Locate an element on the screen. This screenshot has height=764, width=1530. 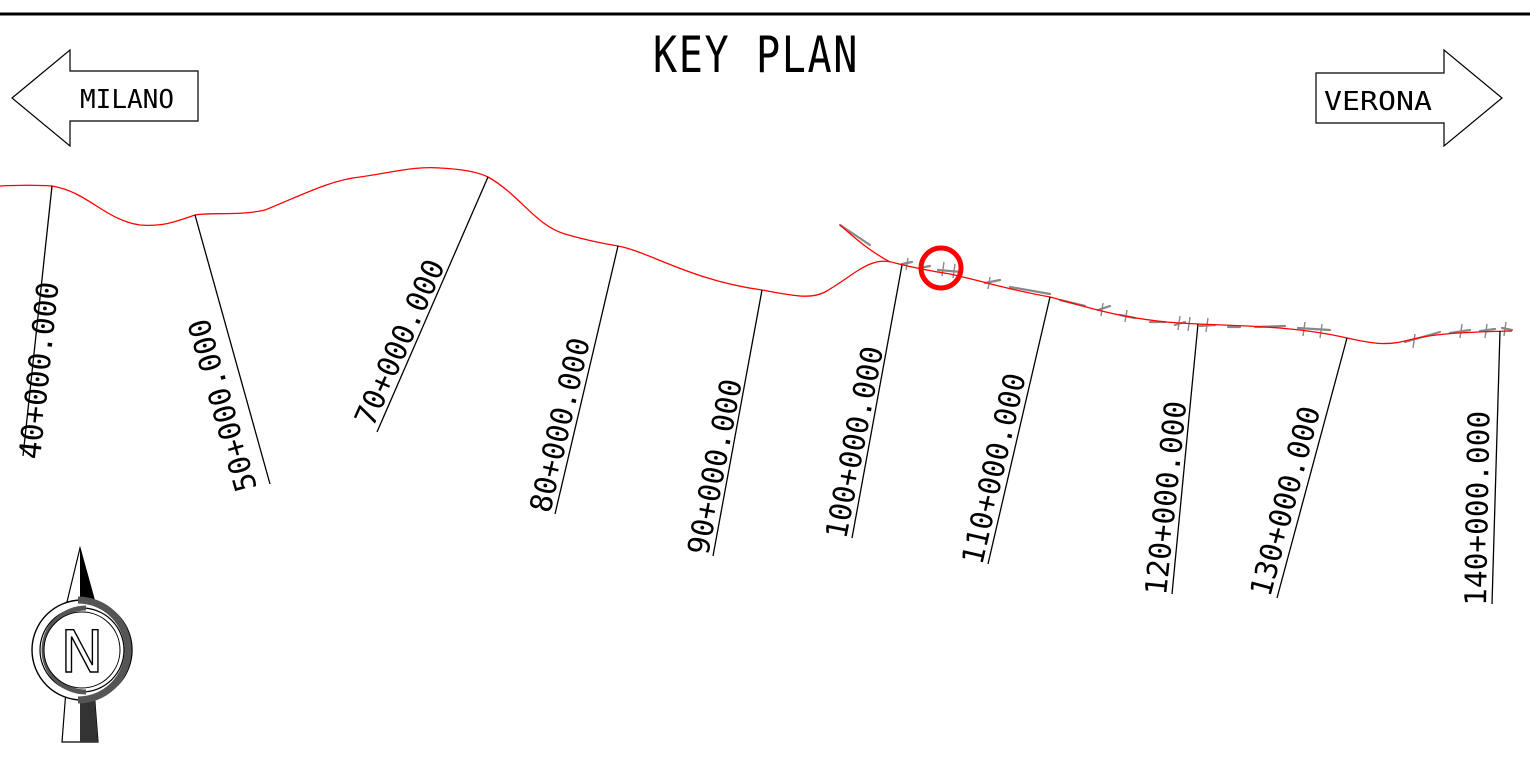
arrow-right-icon is located at coordinates (1409, 98).